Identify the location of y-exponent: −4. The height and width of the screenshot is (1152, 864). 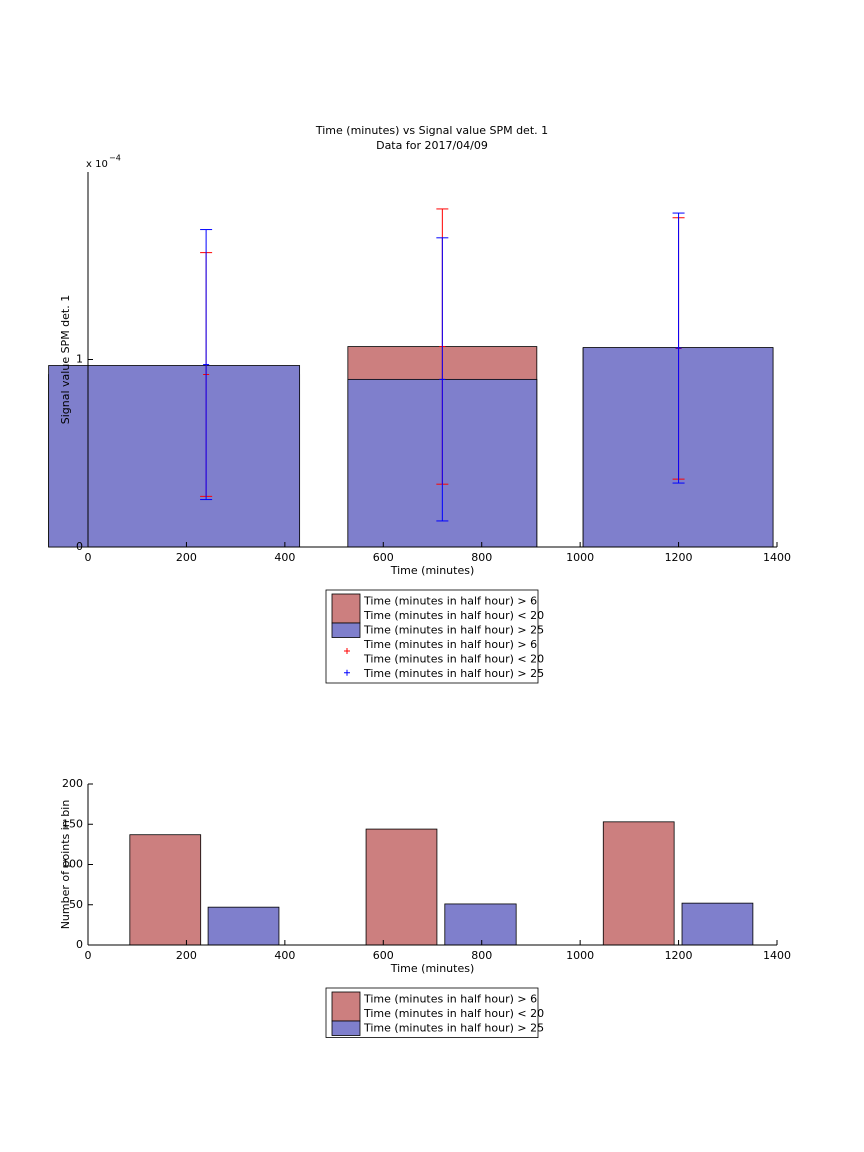
(115, 158).